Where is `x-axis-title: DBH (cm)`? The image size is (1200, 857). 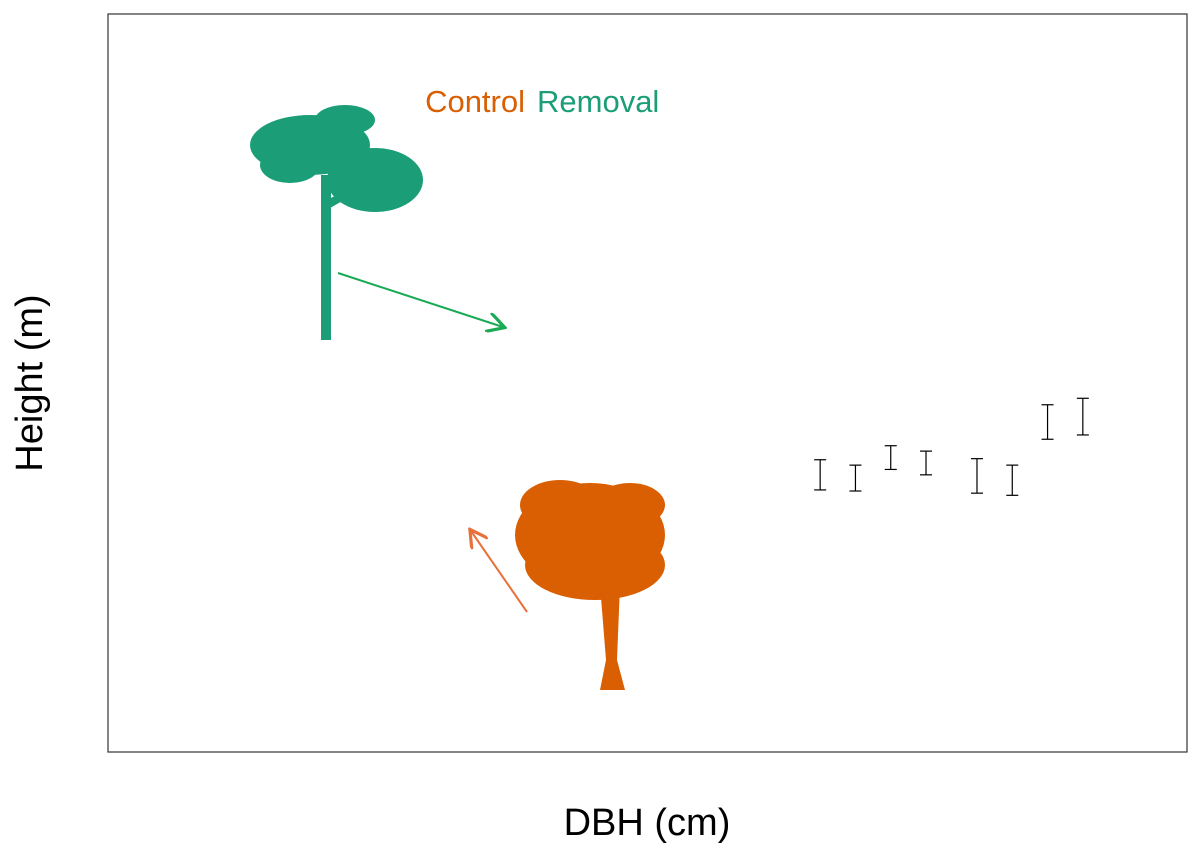
x-axis-title: DBH (cm) is located at coordinates (647, 823).